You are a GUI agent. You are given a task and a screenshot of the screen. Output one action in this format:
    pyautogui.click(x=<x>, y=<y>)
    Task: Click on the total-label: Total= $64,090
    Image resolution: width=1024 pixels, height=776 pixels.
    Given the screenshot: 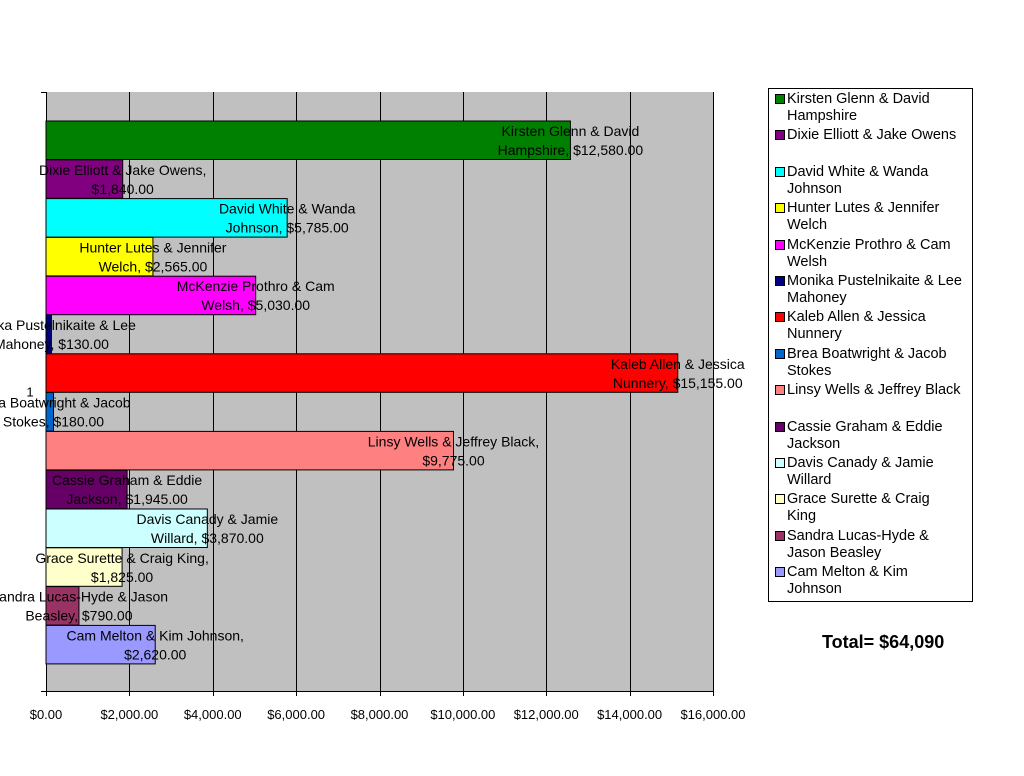 What is the action you would take?
    pyautogui.click(x=883, y=642)
    